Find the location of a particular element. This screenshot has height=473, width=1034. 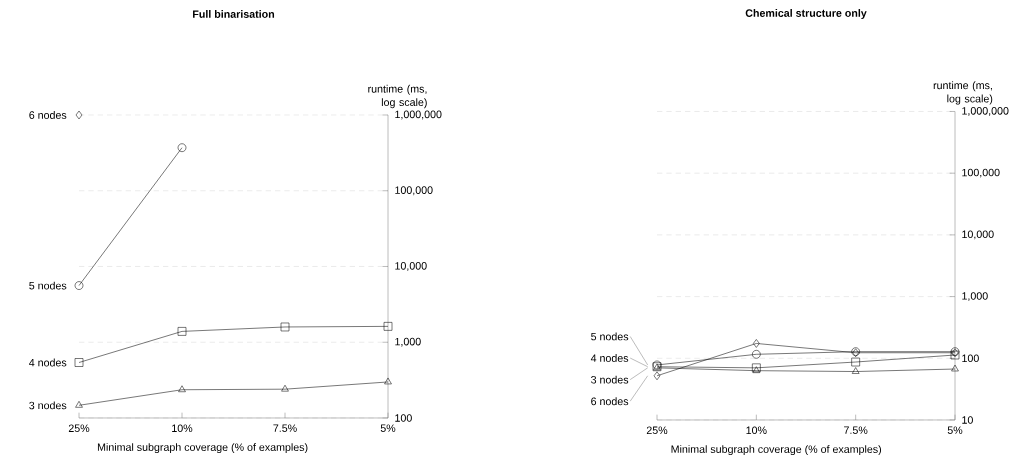

text: 4 nodes is located at coordinates (609, 358).